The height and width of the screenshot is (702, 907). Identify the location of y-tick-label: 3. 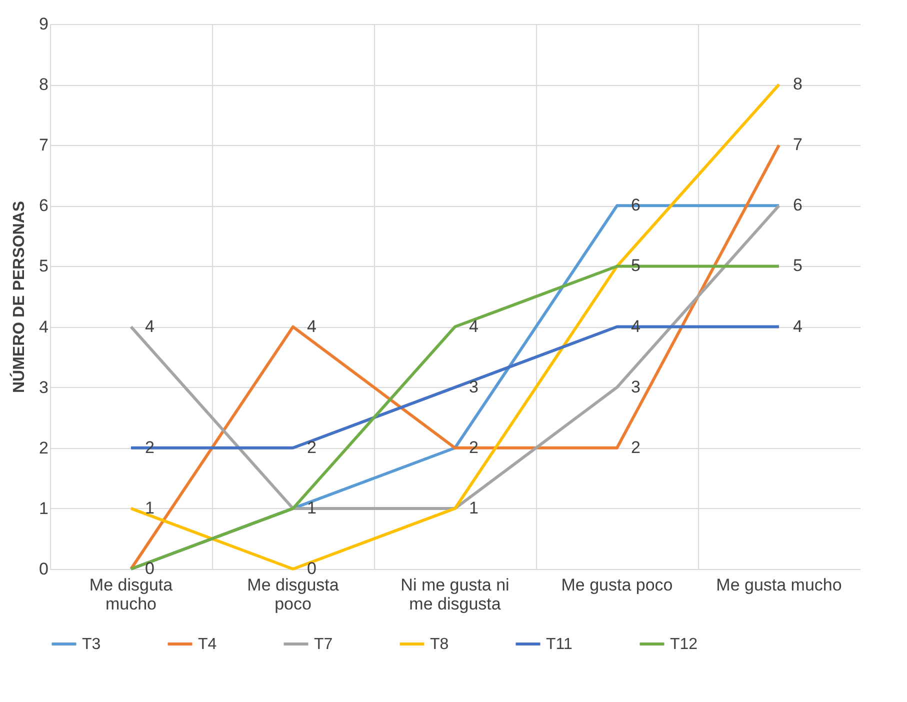
(43, 387).